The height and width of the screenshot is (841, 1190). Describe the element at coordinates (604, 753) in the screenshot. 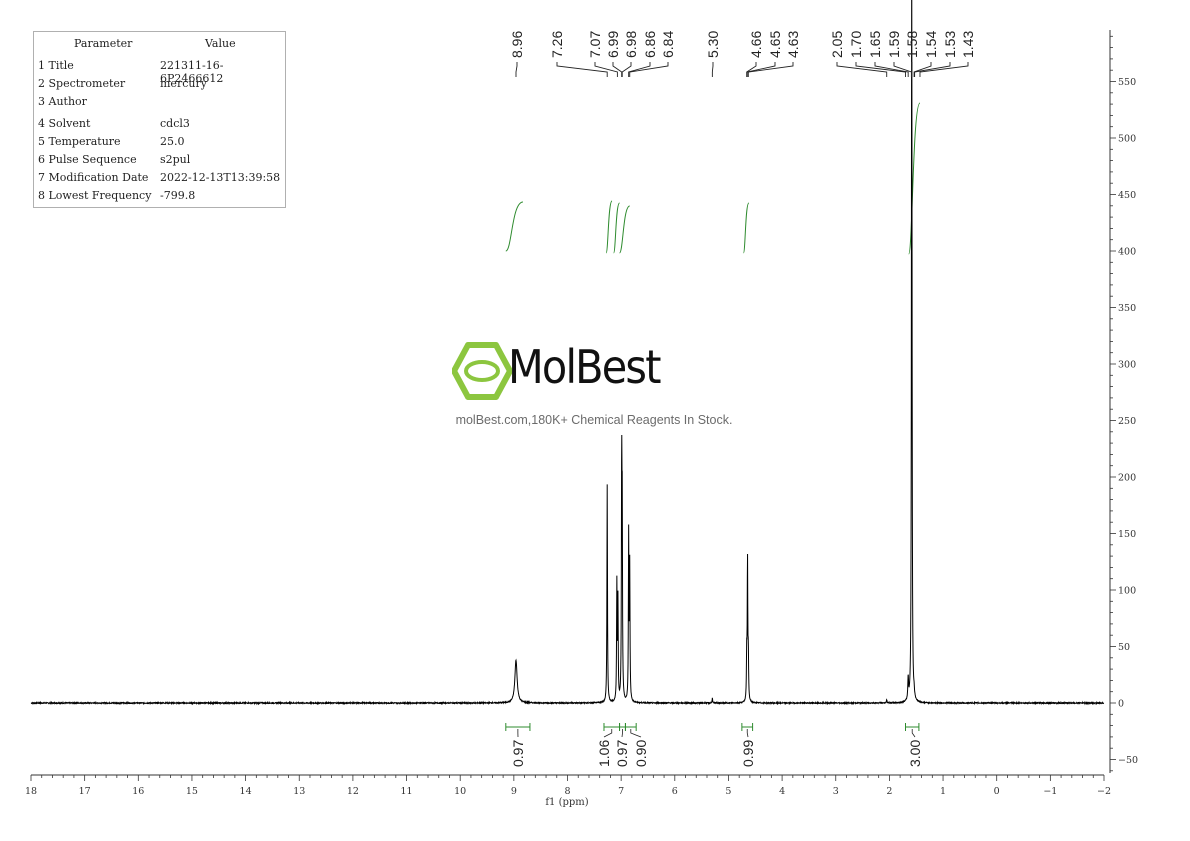

I see `integral-value-label: 1.06` at that location.